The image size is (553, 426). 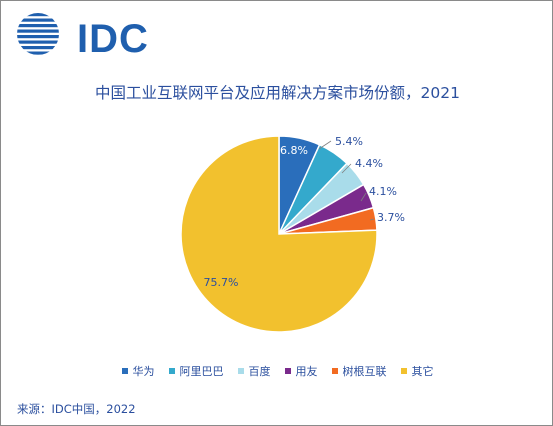 I want to click on data-label-3: 4.4%, so click(x=369, y=163).